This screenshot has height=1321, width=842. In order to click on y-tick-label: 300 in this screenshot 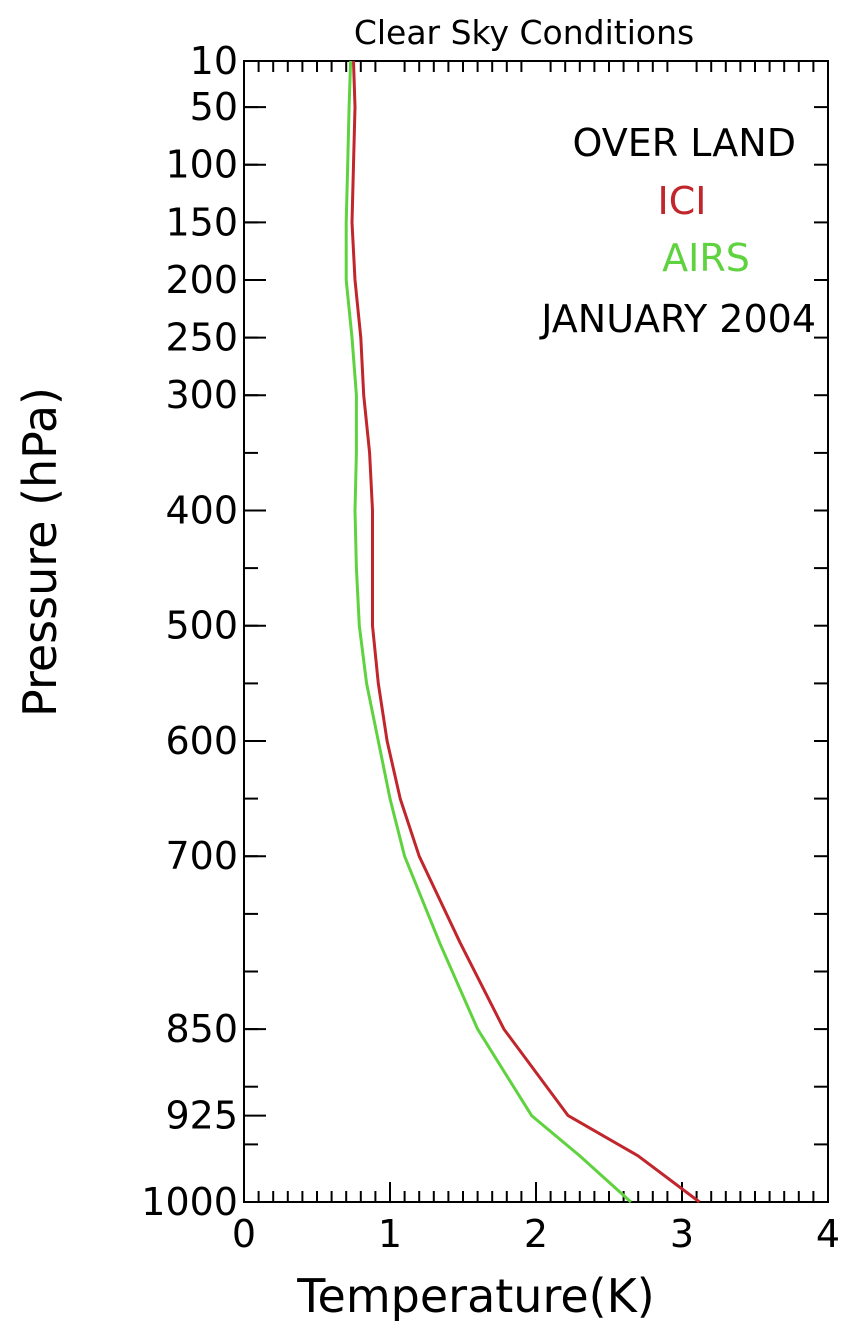, I will do `click(201, 395)`.